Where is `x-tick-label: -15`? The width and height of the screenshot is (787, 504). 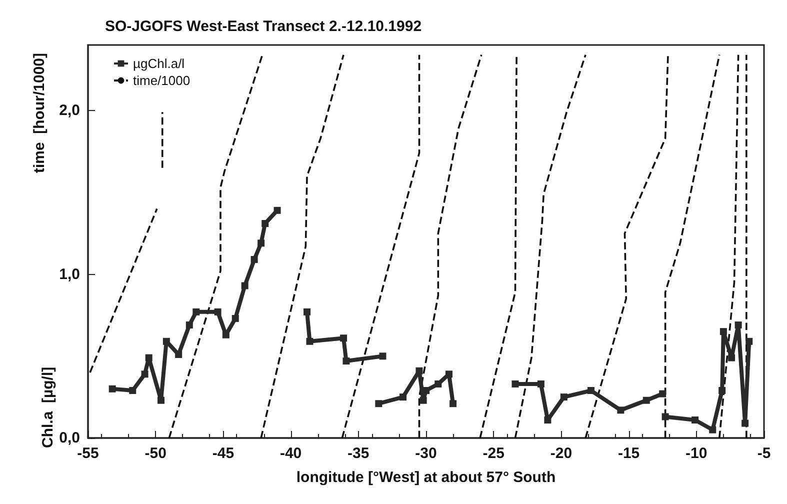
x-tick-label: -15 is located at coordinates (629, 453).